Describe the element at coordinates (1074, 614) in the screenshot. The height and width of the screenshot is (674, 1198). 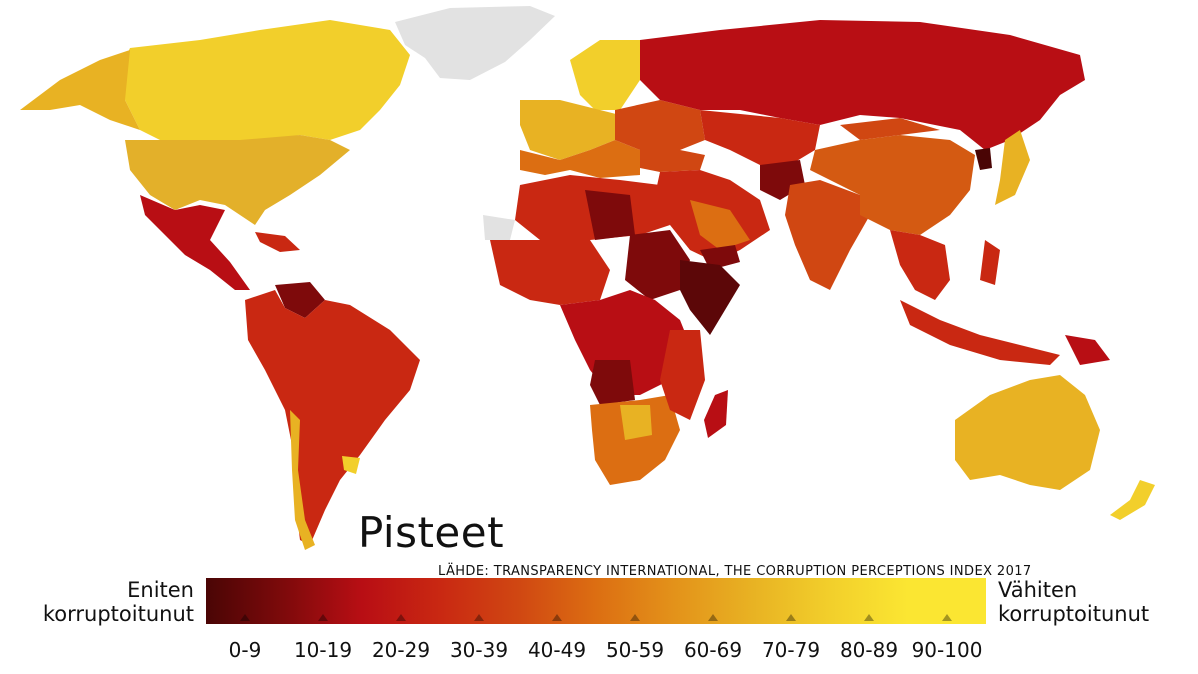
I see `legend-right-line2: korruptoitunut` at that location.